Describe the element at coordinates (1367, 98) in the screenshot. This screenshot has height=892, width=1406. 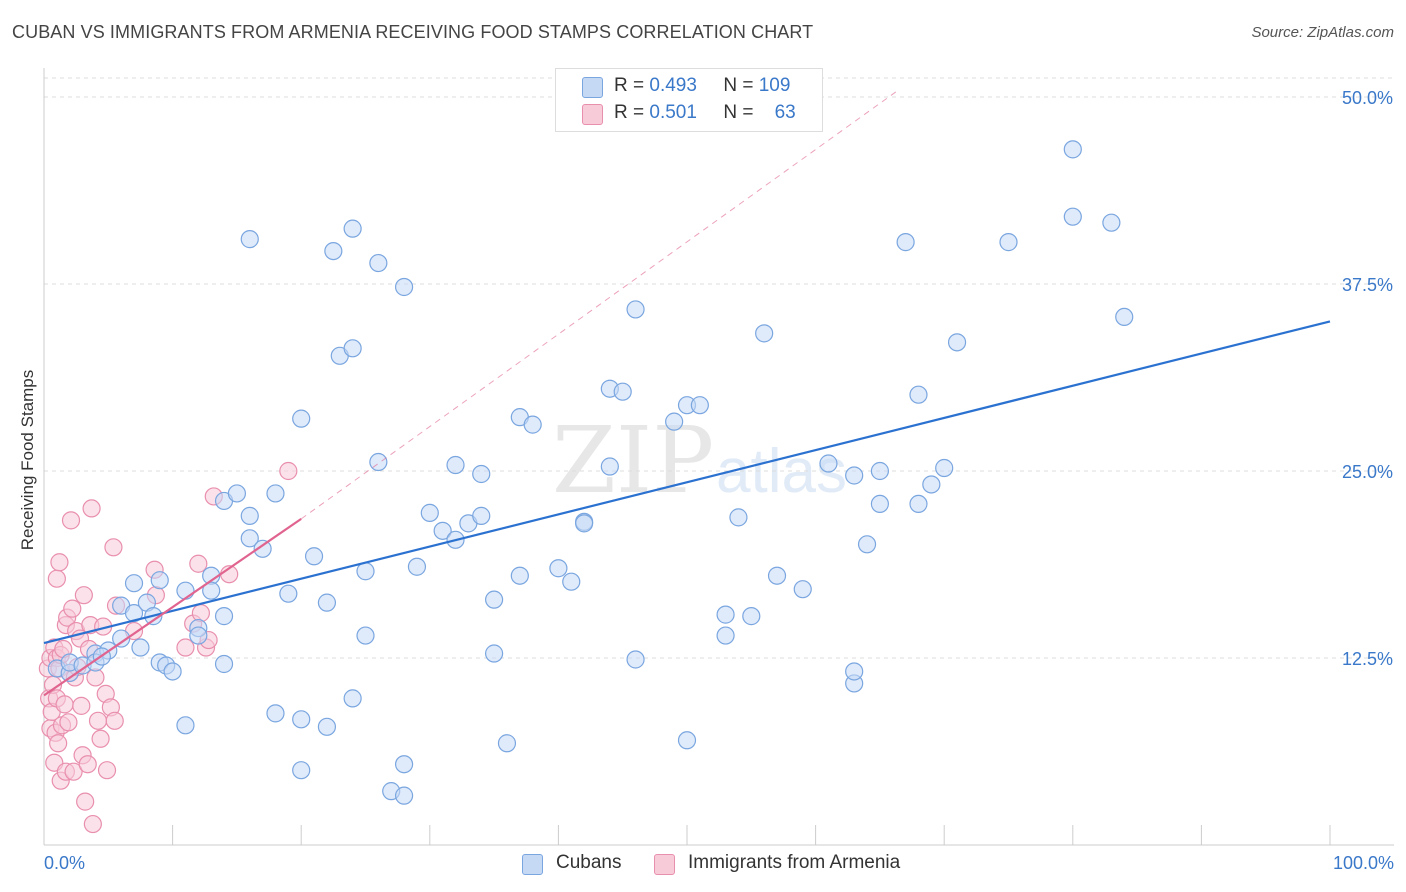
I see `y-tick-label: 50.0%` at that location.